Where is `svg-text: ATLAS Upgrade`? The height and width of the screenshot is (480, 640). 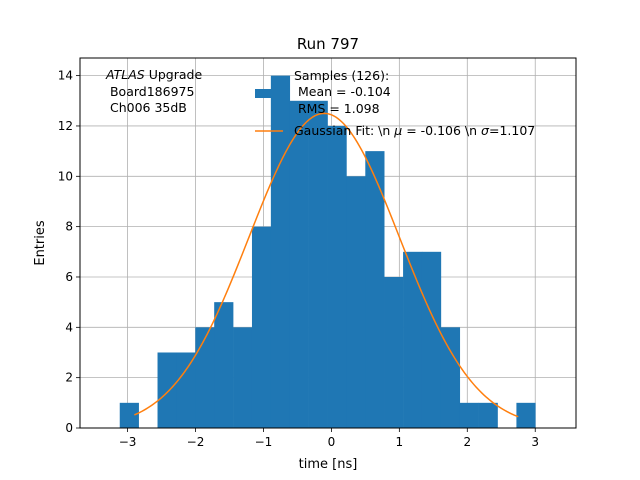 svg-text: ATLAS Upgrade is located at coordinates (153, 74).